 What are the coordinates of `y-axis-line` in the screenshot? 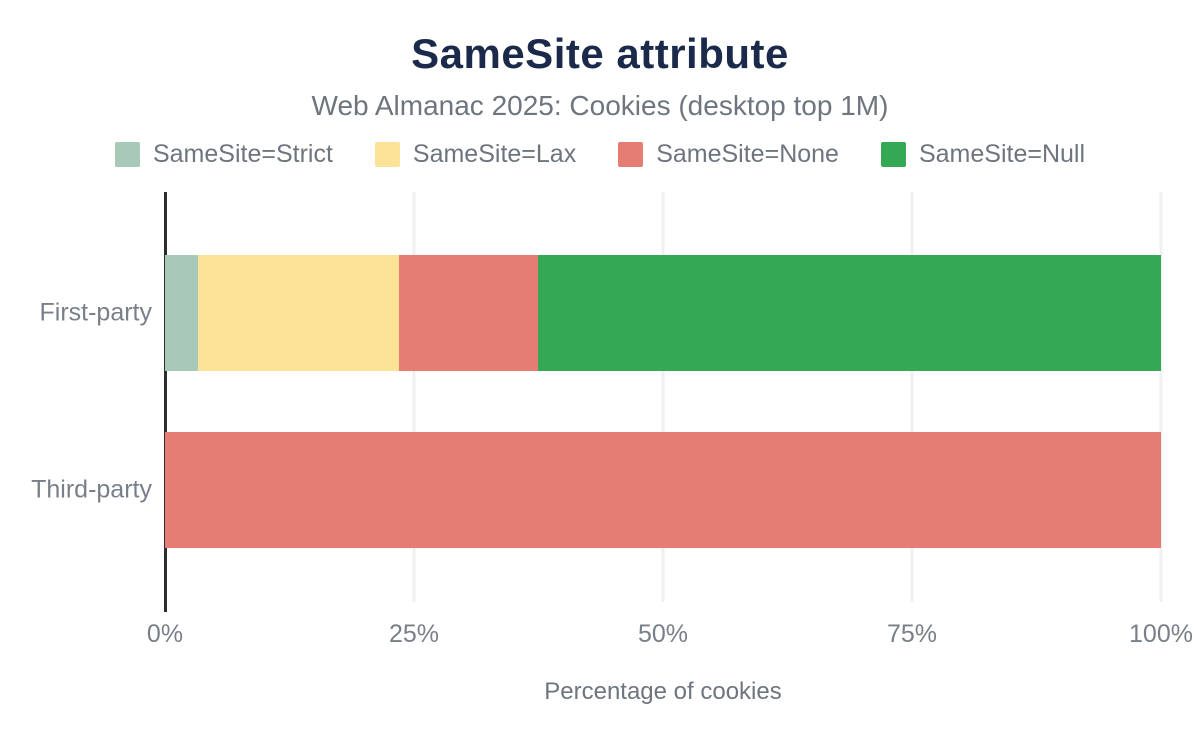 It's located at (165, 402).